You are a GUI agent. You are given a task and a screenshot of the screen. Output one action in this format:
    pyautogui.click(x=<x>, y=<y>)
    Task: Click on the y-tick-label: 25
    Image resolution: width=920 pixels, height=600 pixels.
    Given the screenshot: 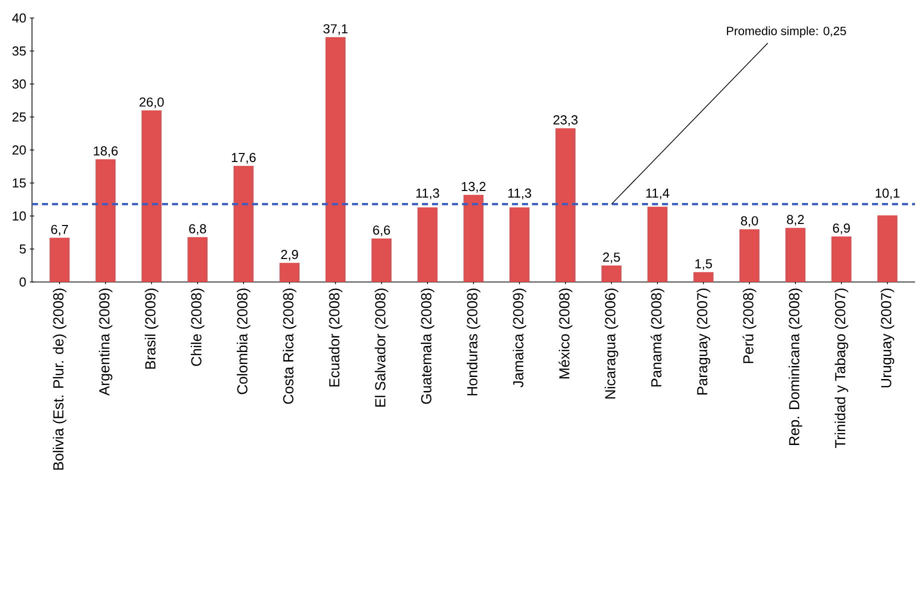 What is the action you would take?
    pyautogui.click(x=19, y=117)
    